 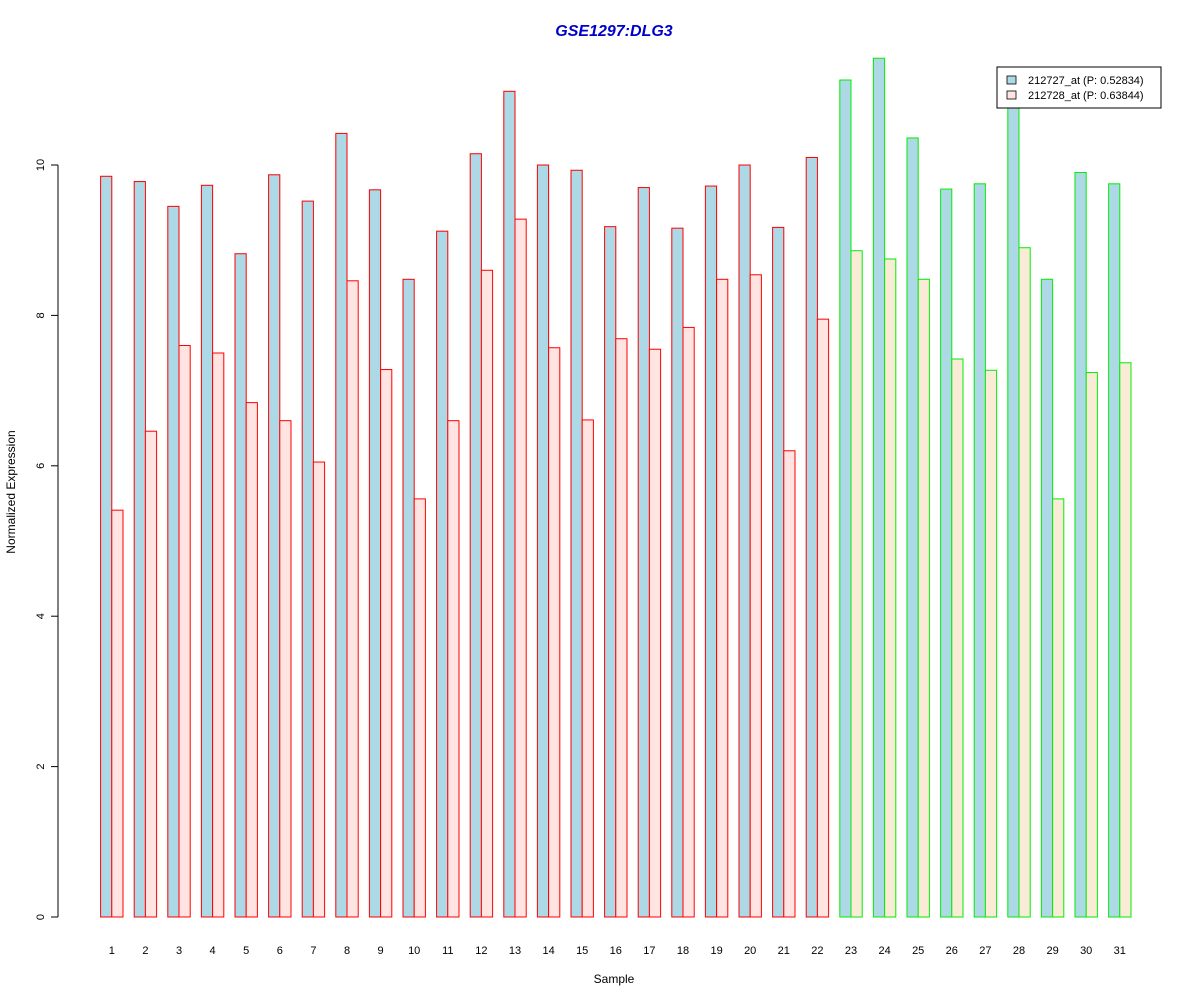 I want to click on legend-box, so click(x=1079, y=87).